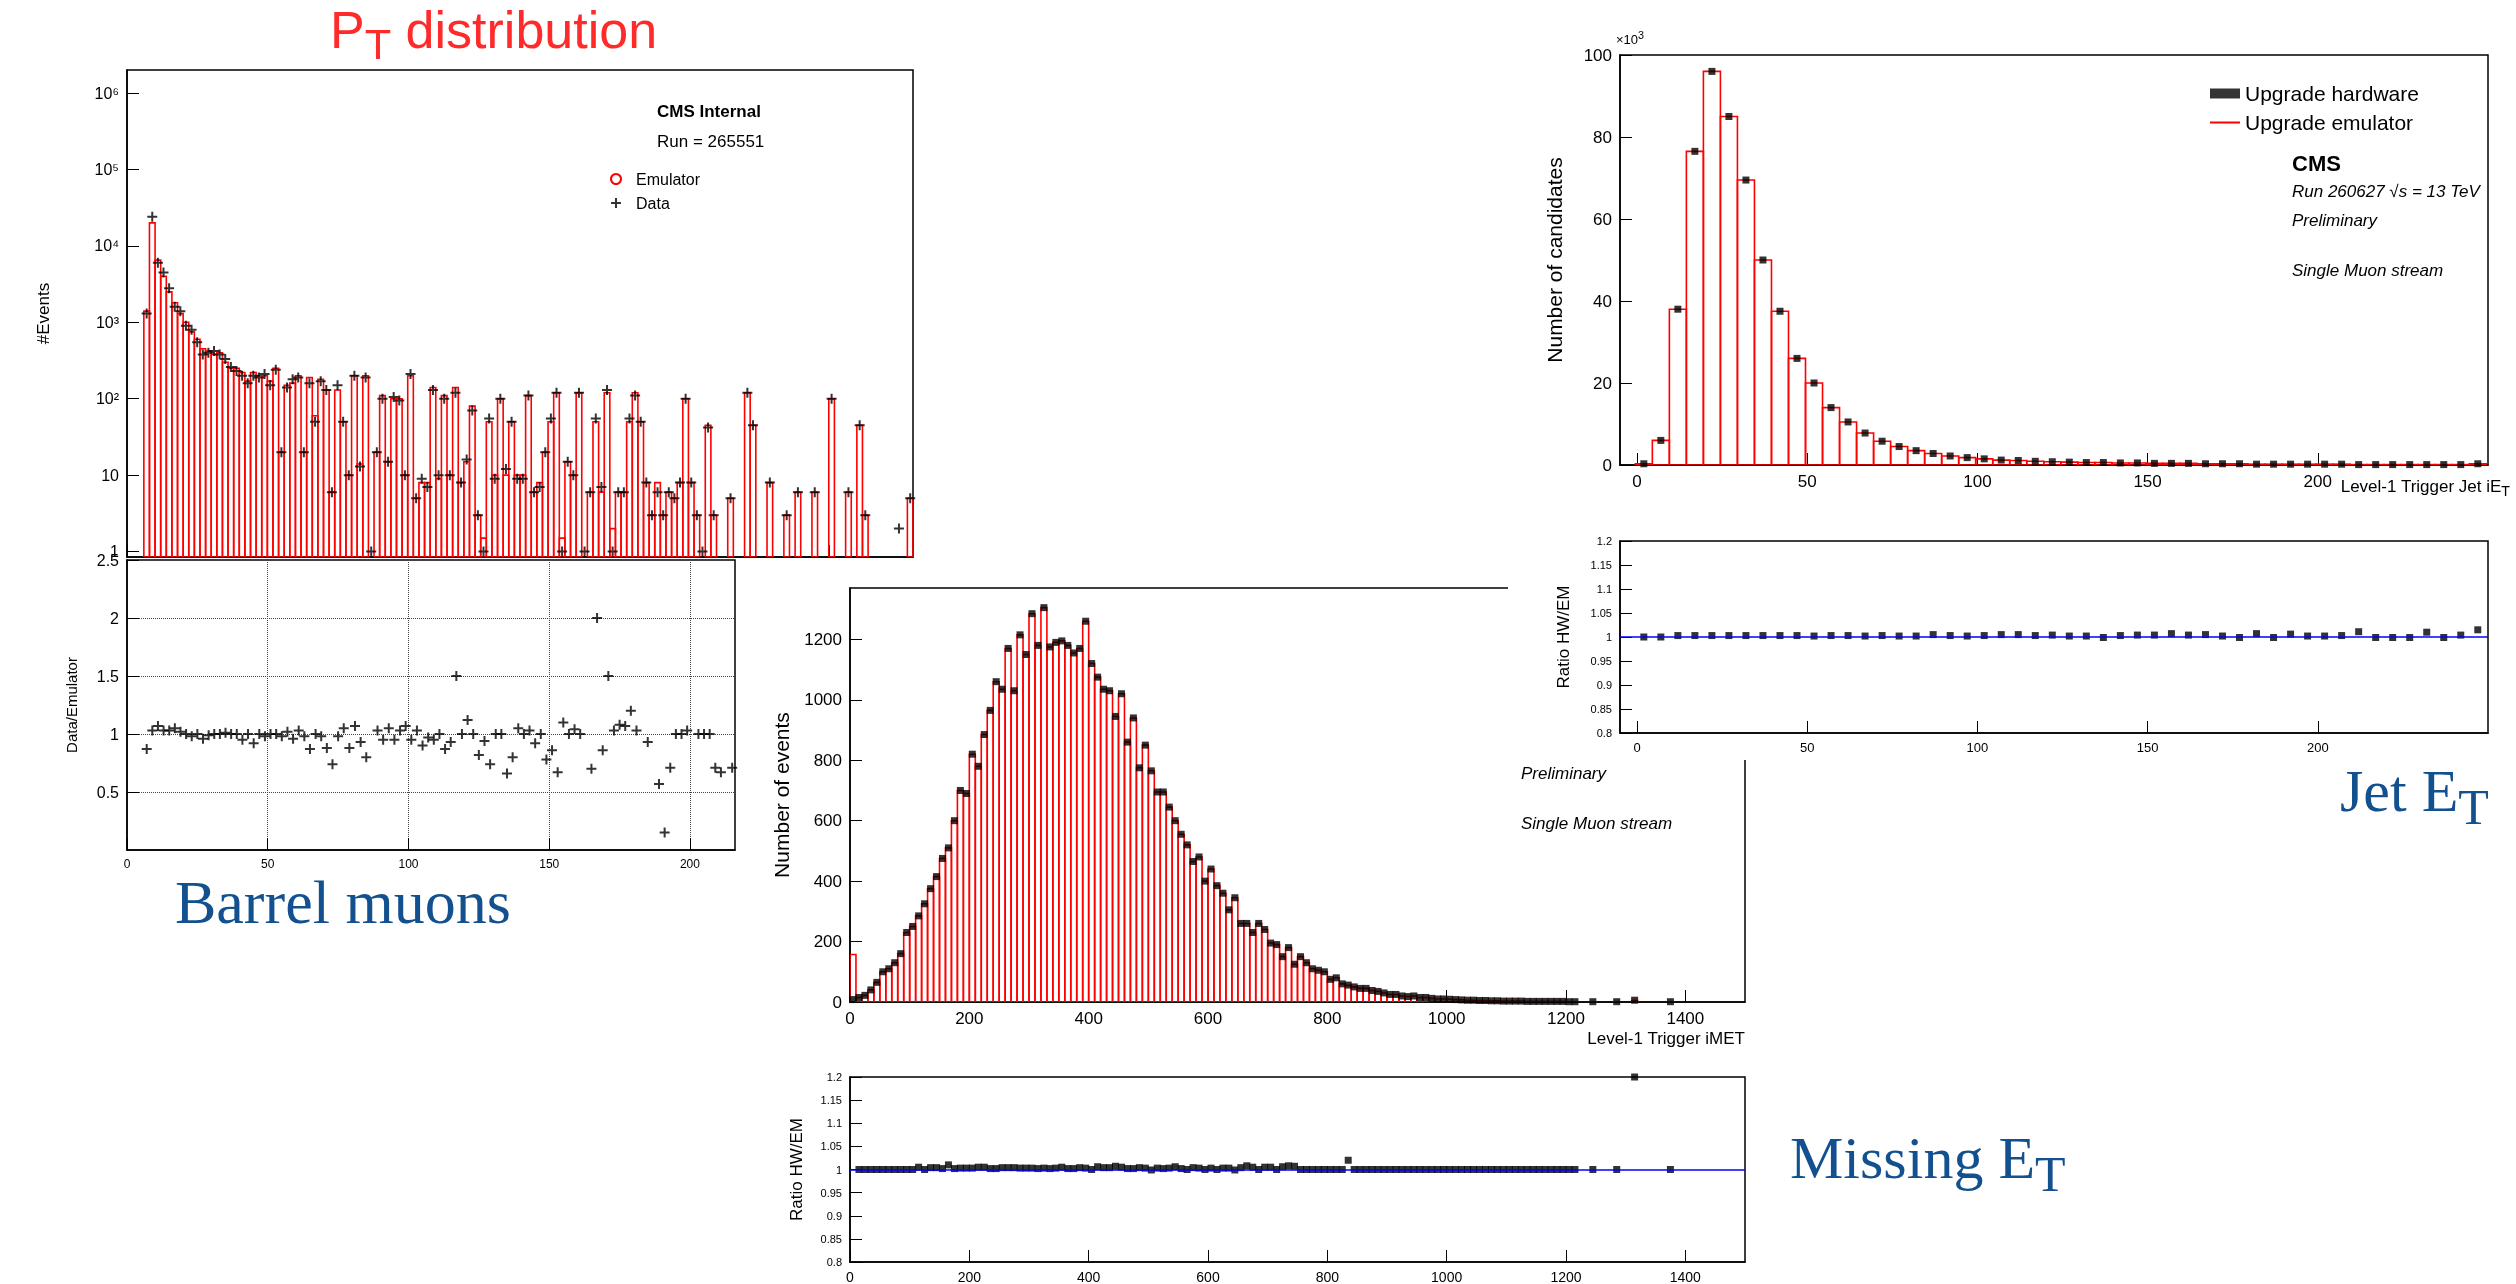 This screenshot has height=1284, width=2516. I want to click on y-tick-label: 40, so click(1602, 301).